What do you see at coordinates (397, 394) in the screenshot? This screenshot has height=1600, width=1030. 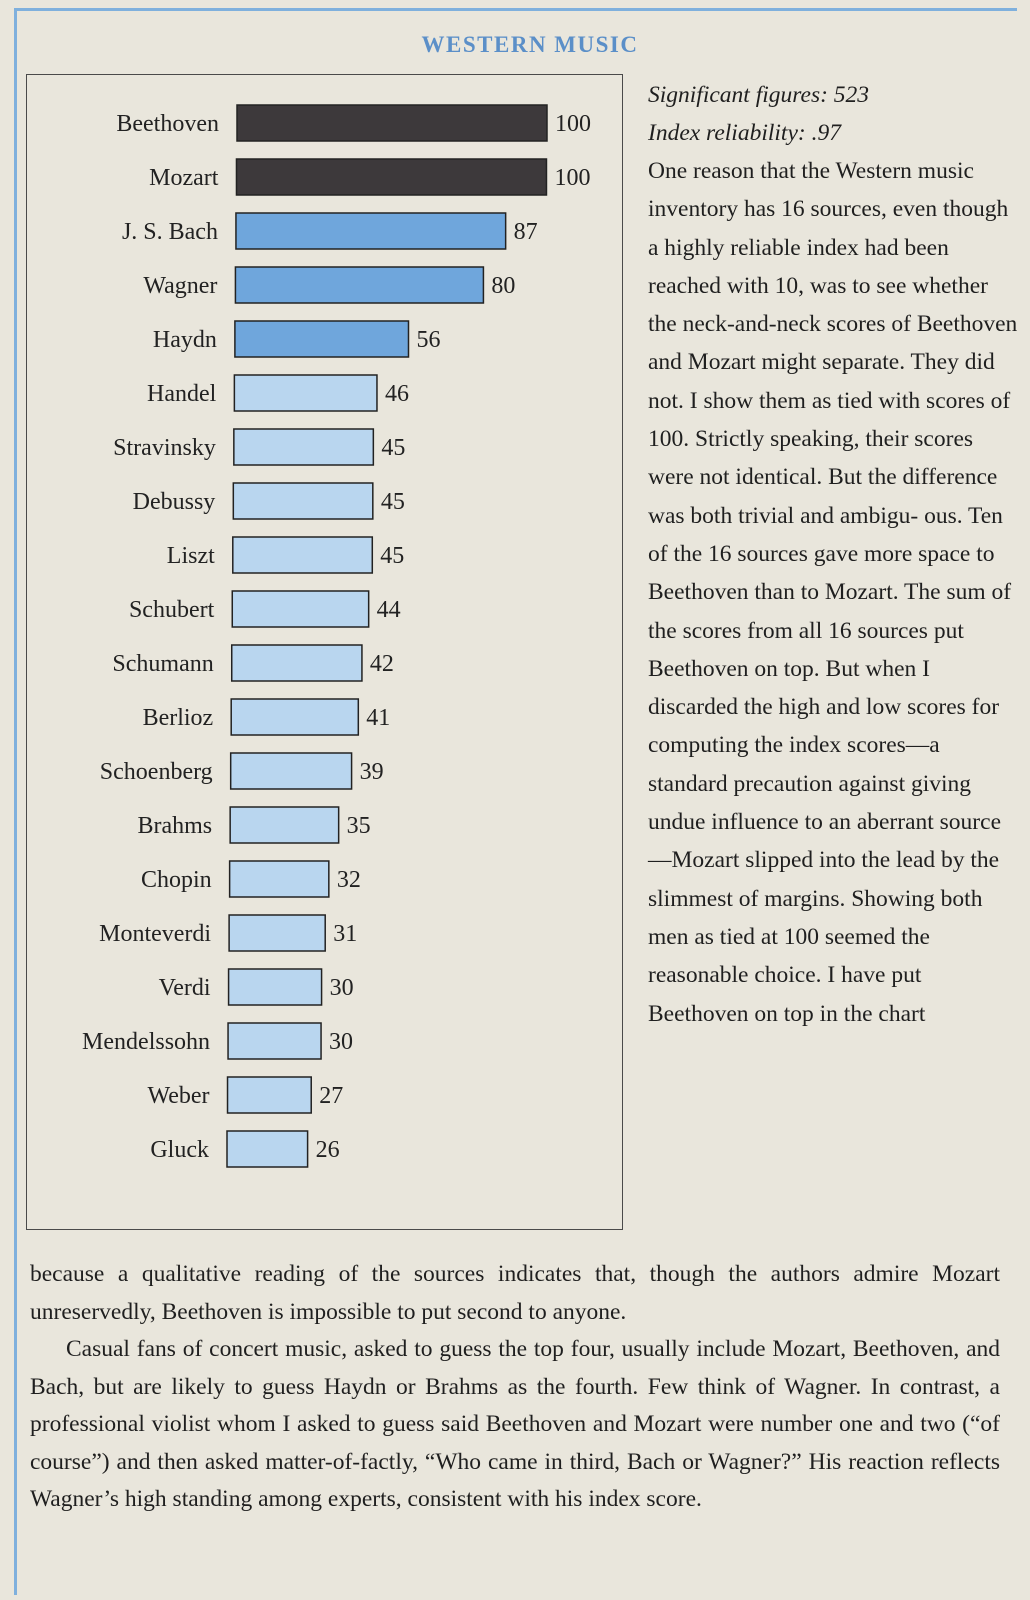 I see `bar-value-label: 46` at bounding box center [397, 394].